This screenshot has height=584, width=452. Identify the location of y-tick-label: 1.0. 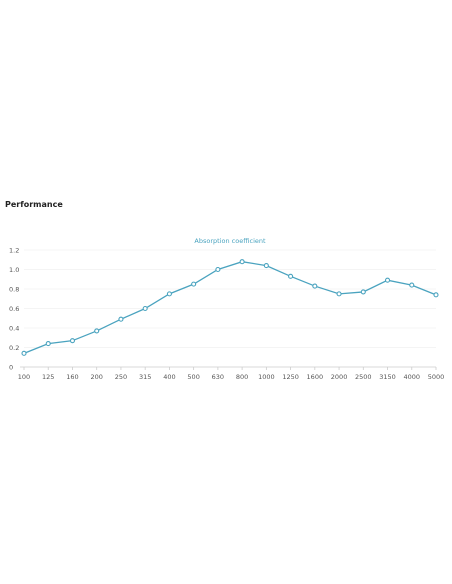
(14, 270).